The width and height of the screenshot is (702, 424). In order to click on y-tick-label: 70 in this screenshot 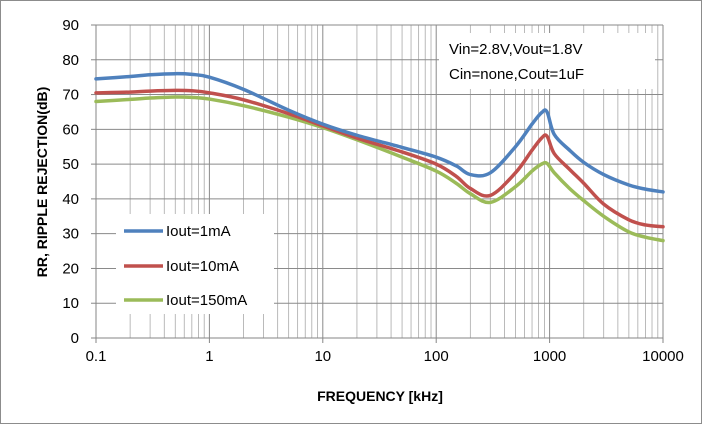, I will do `click(70, 95)`.